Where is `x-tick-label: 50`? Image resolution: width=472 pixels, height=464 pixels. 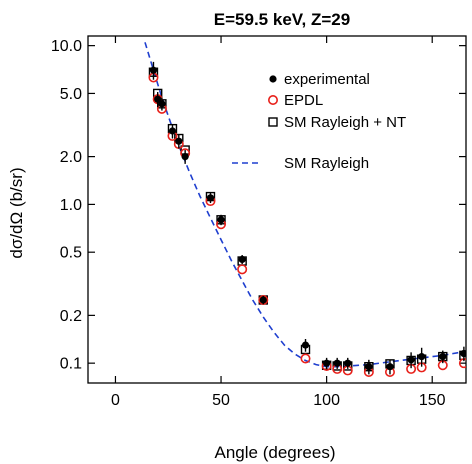 x-tick-label: 50 is located at coordinates (221, 400).